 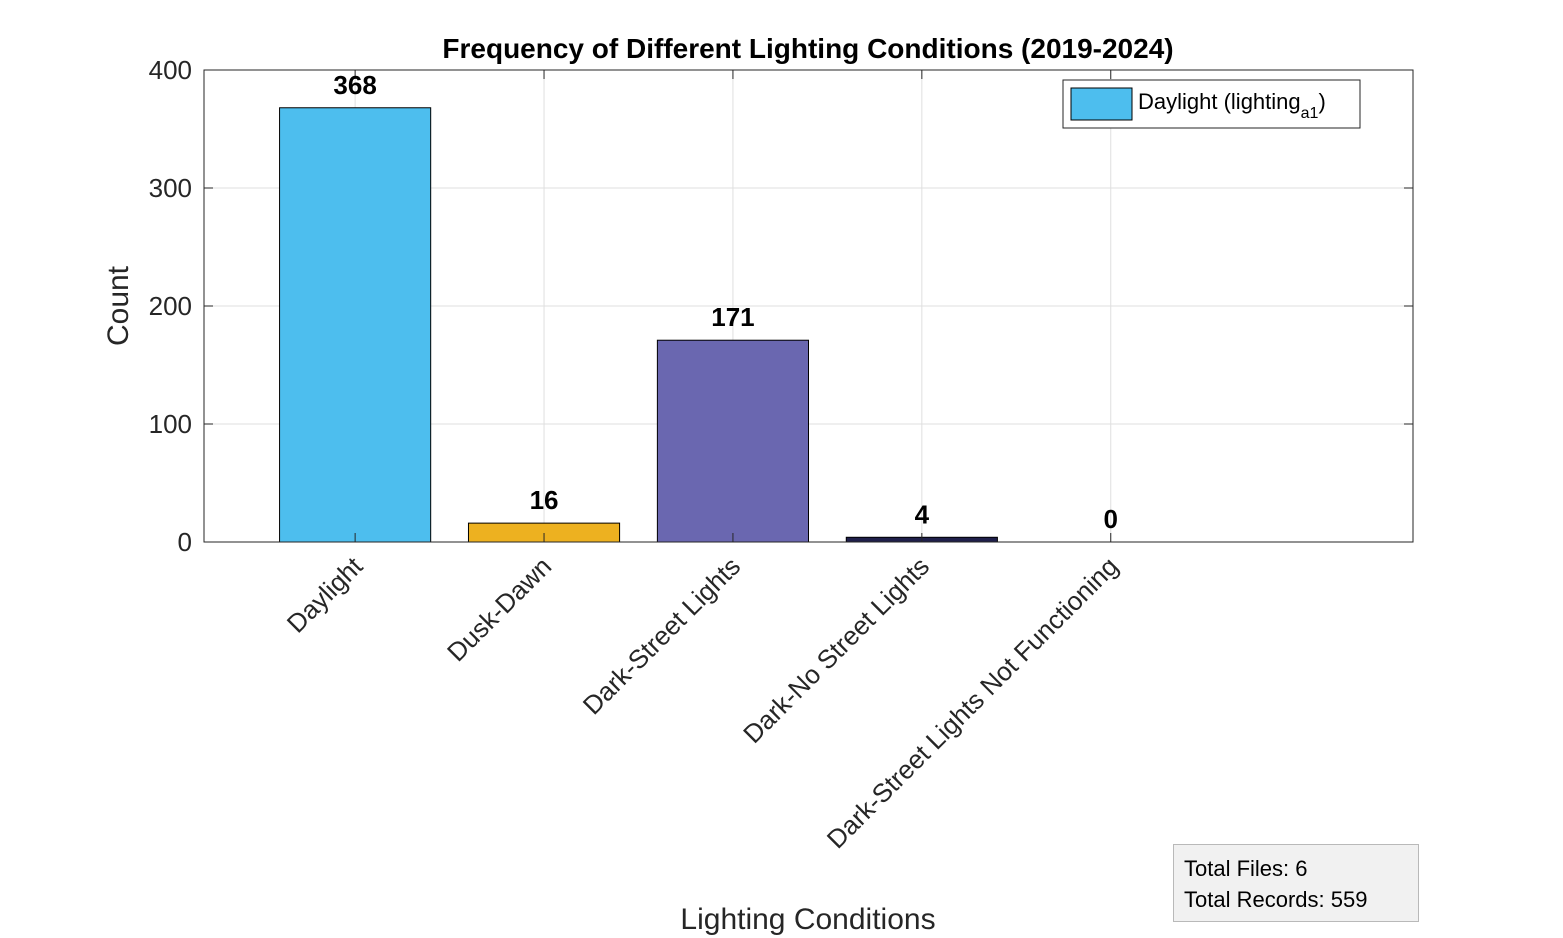 What do you see at coordinates (732, 441) in the screenshot?
I see `bar-dark-street-lights` at bounding box center [732, 441].